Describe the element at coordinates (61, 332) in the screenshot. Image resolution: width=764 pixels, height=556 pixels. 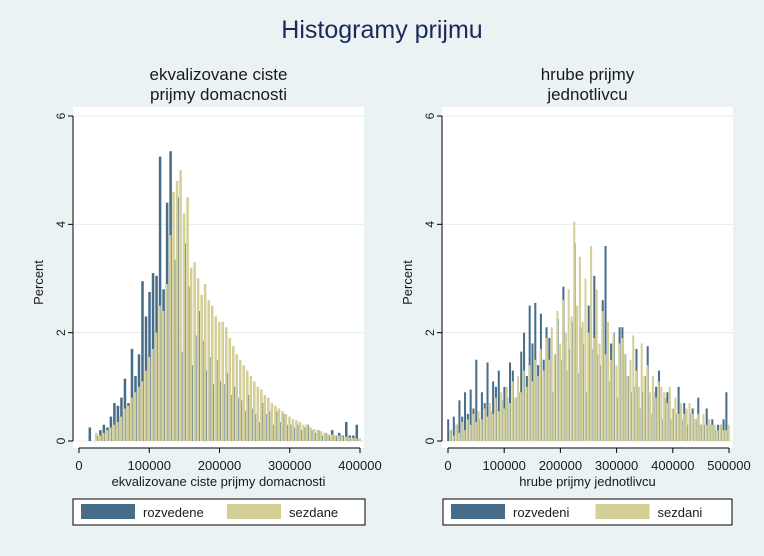
I see `y-tick-label: 2` at that location.